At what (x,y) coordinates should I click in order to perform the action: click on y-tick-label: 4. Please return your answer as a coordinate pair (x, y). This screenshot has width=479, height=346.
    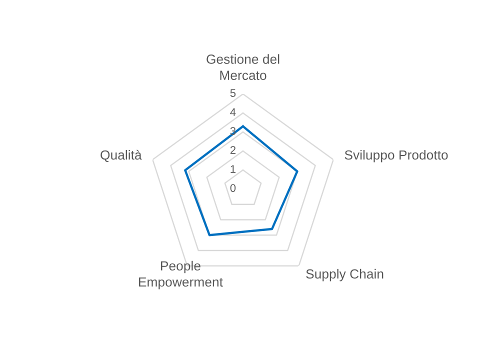
    Looking at the image, I should click on (233, 112).